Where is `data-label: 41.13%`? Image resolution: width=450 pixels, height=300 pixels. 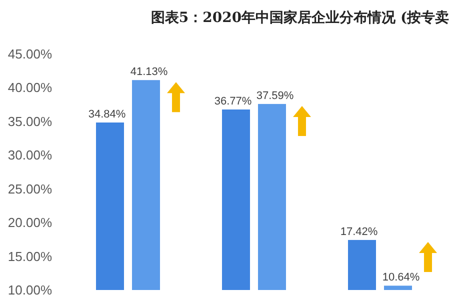 data-label: 41.13% is located at coordinates (149, 72).